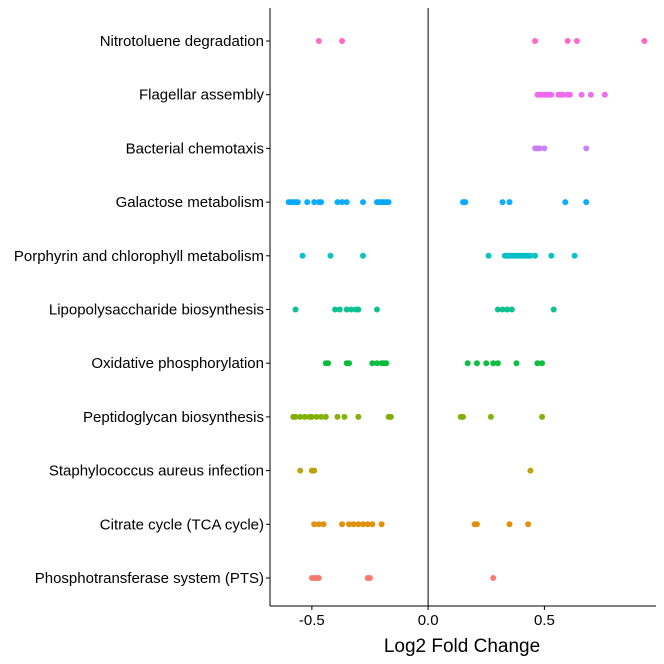 The image size is (664, 664). Describe the element at coordinates (462, 646) in the screenshot. I see `x-axis-title: Log2 Fold Change` at that location.